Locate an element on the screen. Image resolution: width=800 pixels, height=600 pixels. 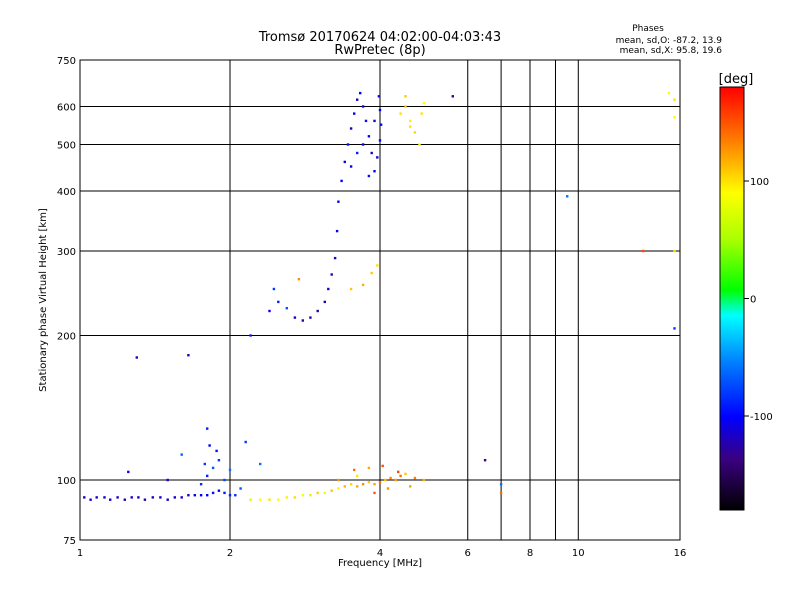
colorbar-tick-label: 0 is located at coordinates (753, 300).